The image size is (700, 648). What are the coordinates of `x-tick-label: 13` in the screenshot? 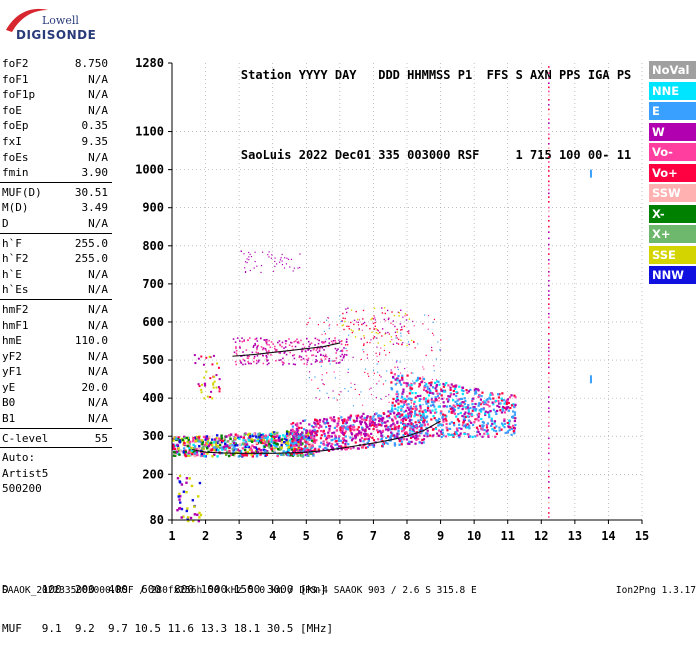 It's located at (575, 536).